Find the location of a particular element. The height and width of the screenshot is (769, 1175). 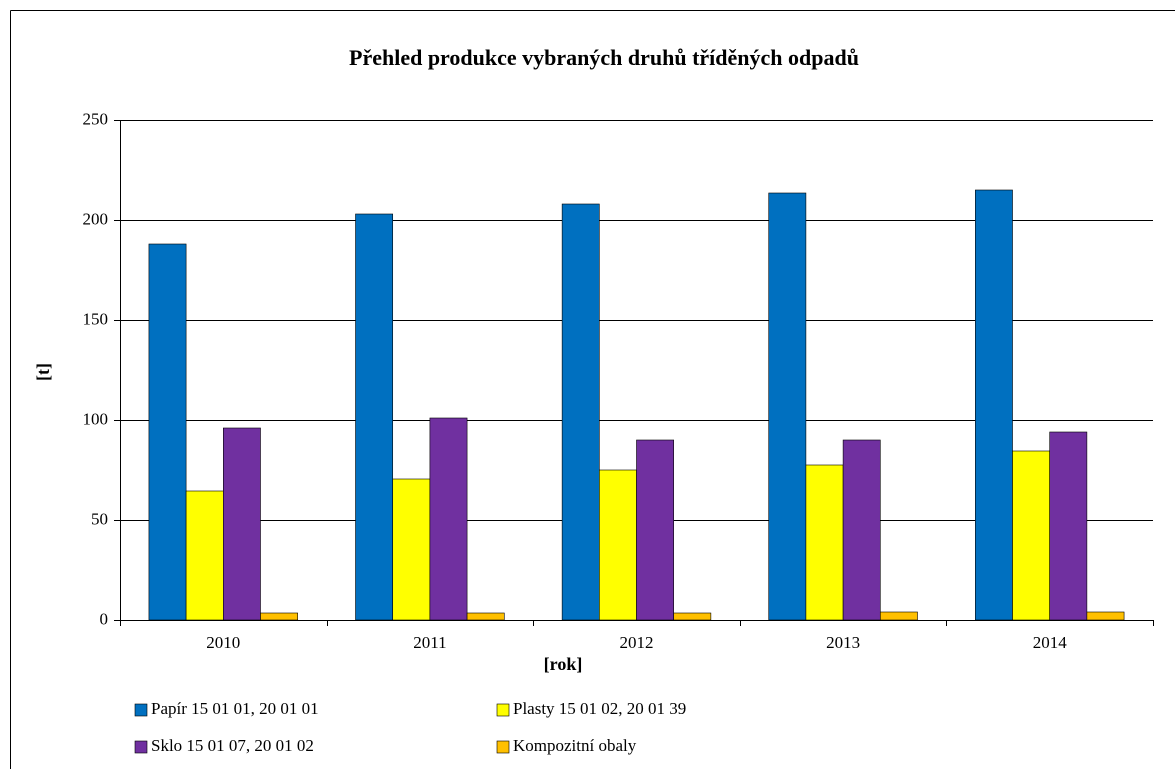

x-tick-label: 2012 is located at coordinates (637, 642).